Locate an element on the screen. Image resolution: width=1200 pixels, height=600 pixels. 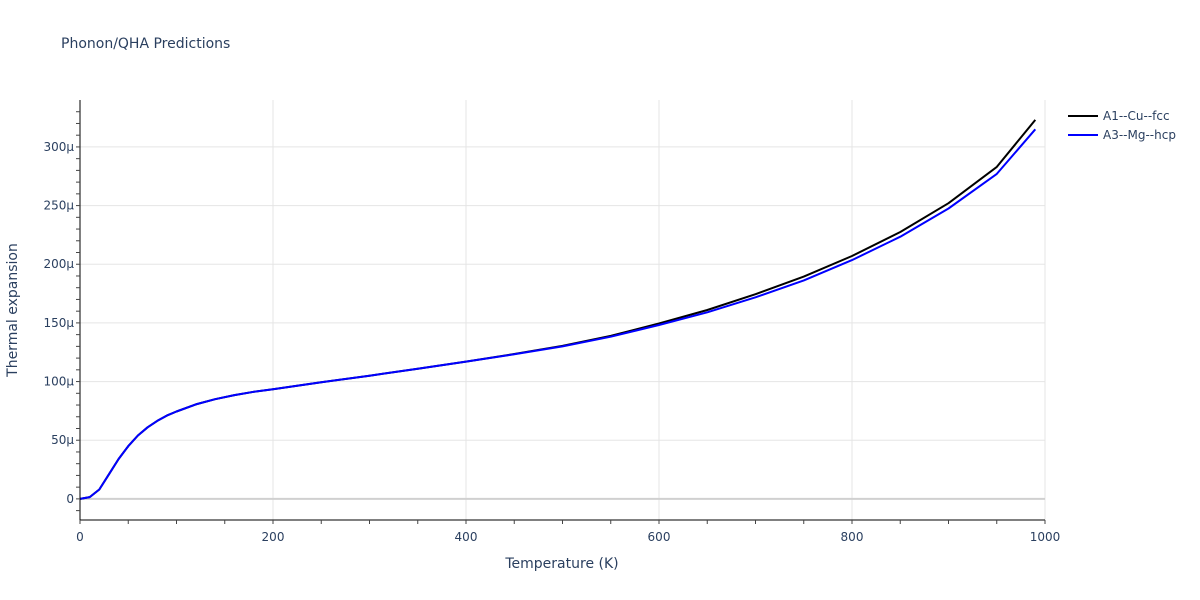
legend: A1--Cu--fcc A3--Mg--hcp is located at coordinates (1122, 125).